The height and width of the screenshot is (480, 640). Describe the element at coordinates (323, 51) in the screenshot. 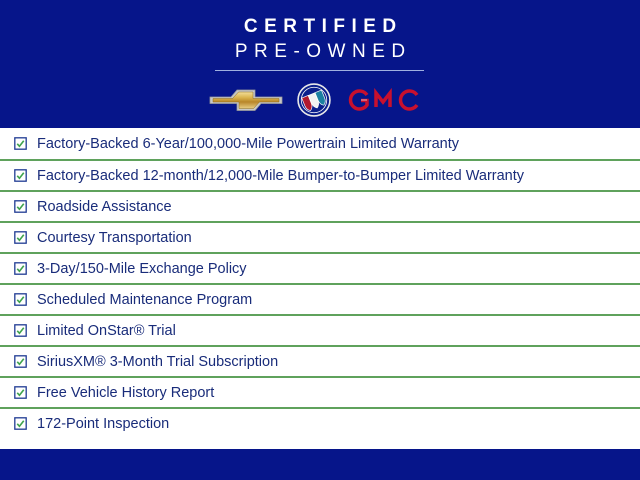

I see `headline-pre-owned: PRE-OWNED` at that location.